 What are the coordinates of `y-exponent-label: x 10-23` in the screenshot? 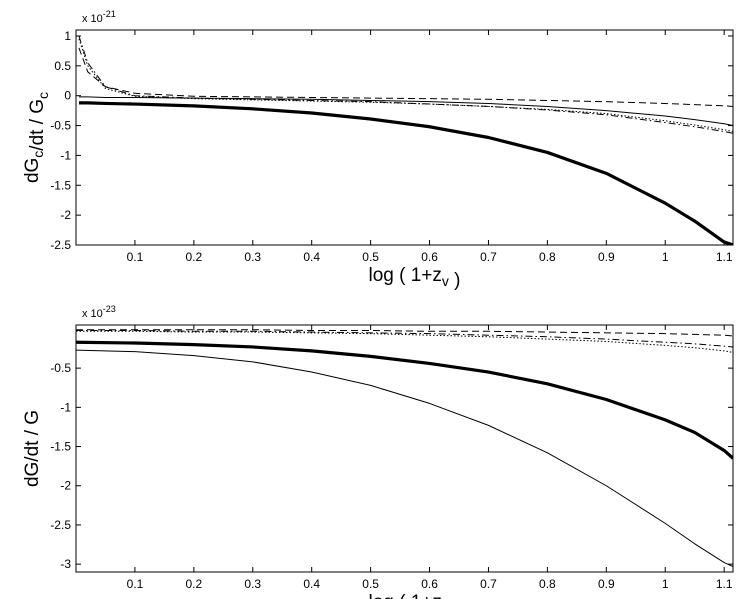 It's located at (99, 312).